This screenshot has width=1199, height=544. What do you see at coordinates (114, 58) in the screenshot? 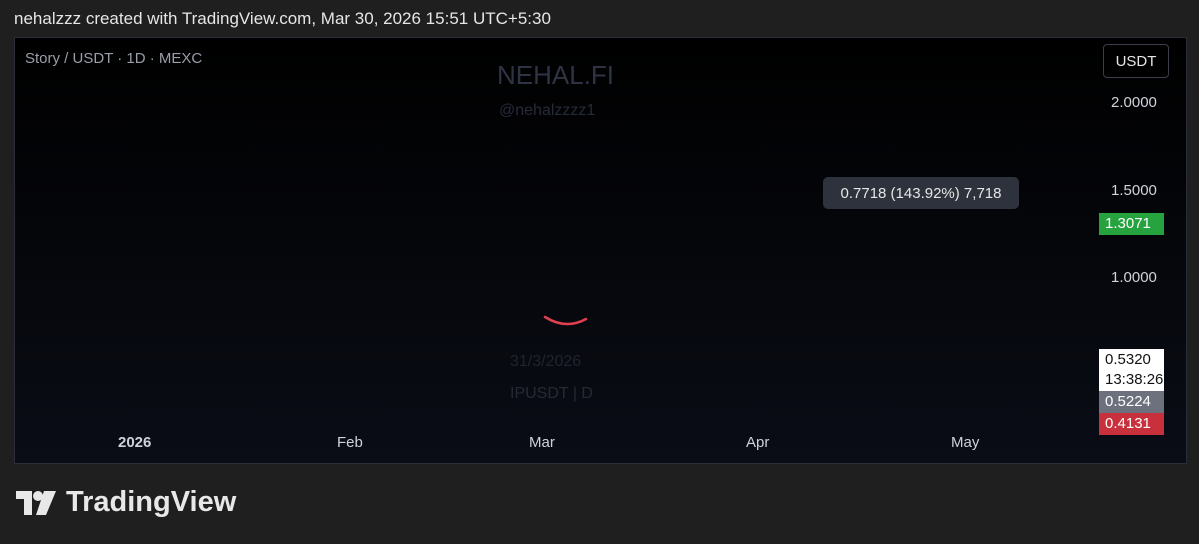
I see `symbol-legend: Story / USDT · 1D · MEXC` at bounding box center [114, 58].